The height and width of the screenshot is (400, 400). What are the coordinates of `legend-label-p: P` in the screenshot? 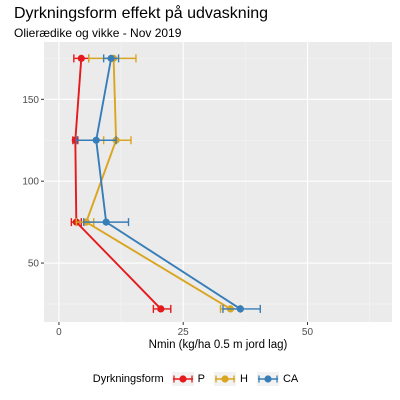 It's located at (201, 379).